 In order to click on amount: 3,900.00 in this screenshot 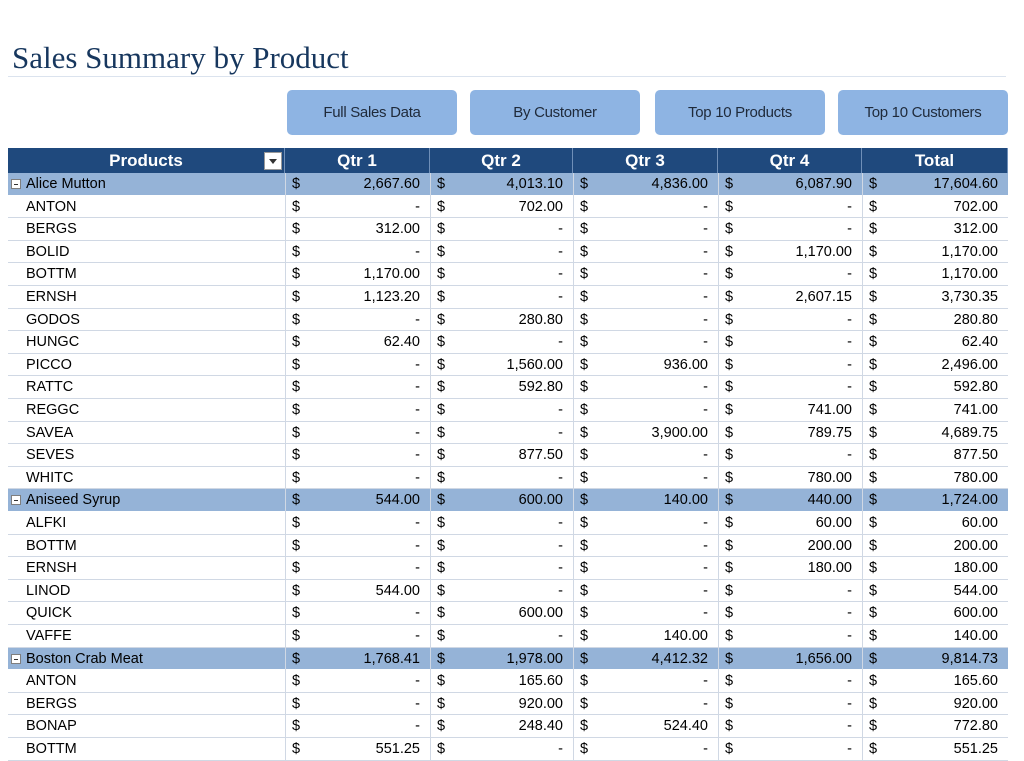, I will do `click(679, 432)`.